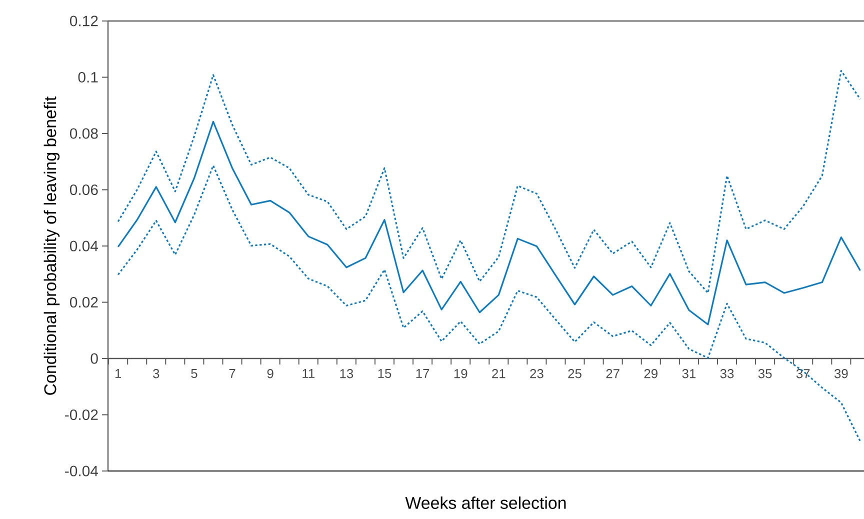 Image resolution: width=864 pixels, height=519 pixels. Describe the element at coordinates (613, 373) in the screenshot. I see `x-tick-label: 27` at that location.